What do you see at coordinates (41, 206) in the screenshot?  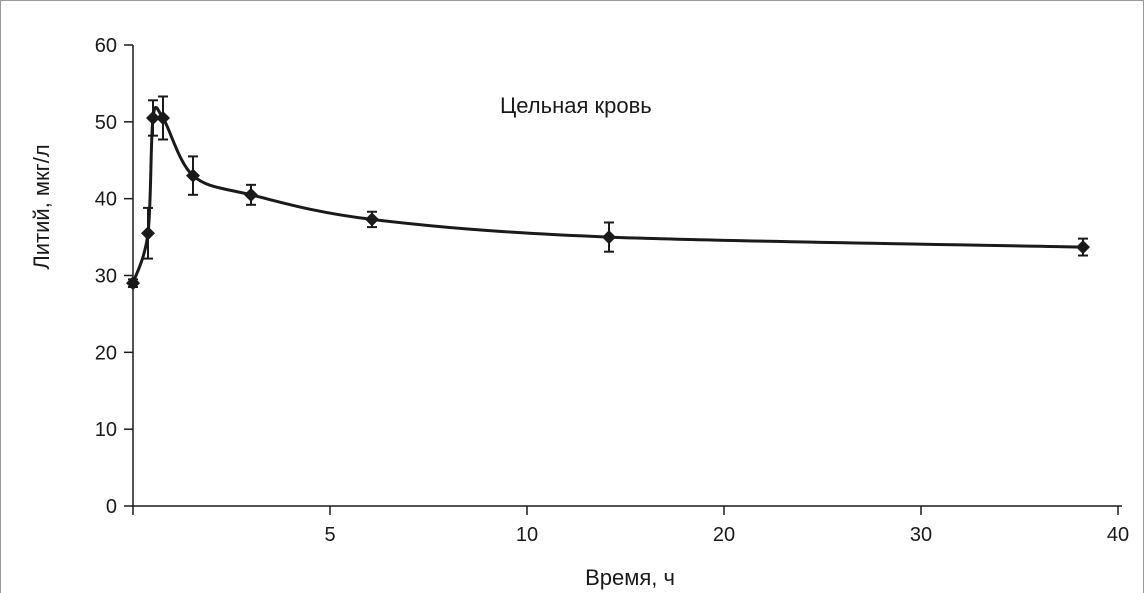 I see `y-axis-title: Литий, мкг/л` at bounding box center [41, 206].